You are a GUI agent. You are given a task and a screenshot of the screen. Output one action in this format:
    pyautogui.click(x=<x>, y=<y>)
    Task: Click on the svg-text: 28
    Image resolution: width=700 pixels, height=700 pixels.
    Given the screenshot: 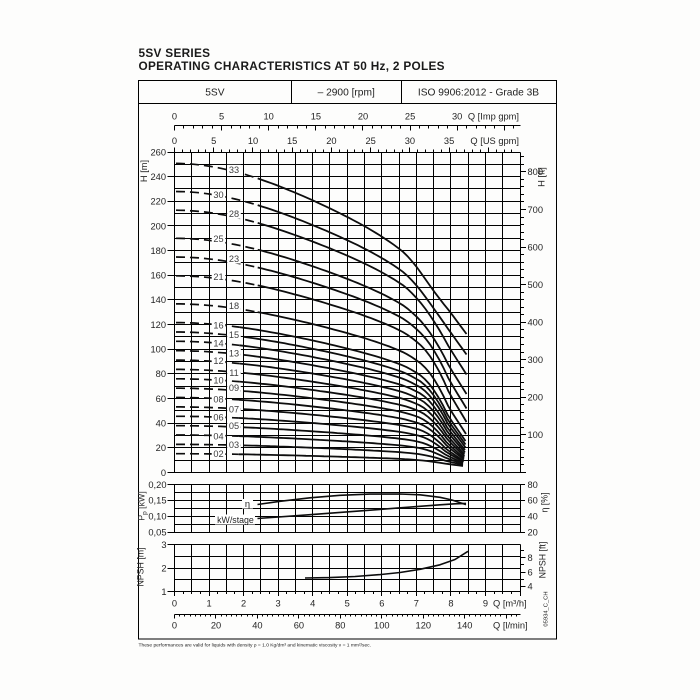 What is the action you would take?
    pyautogui.click(x=234, y=214)
    